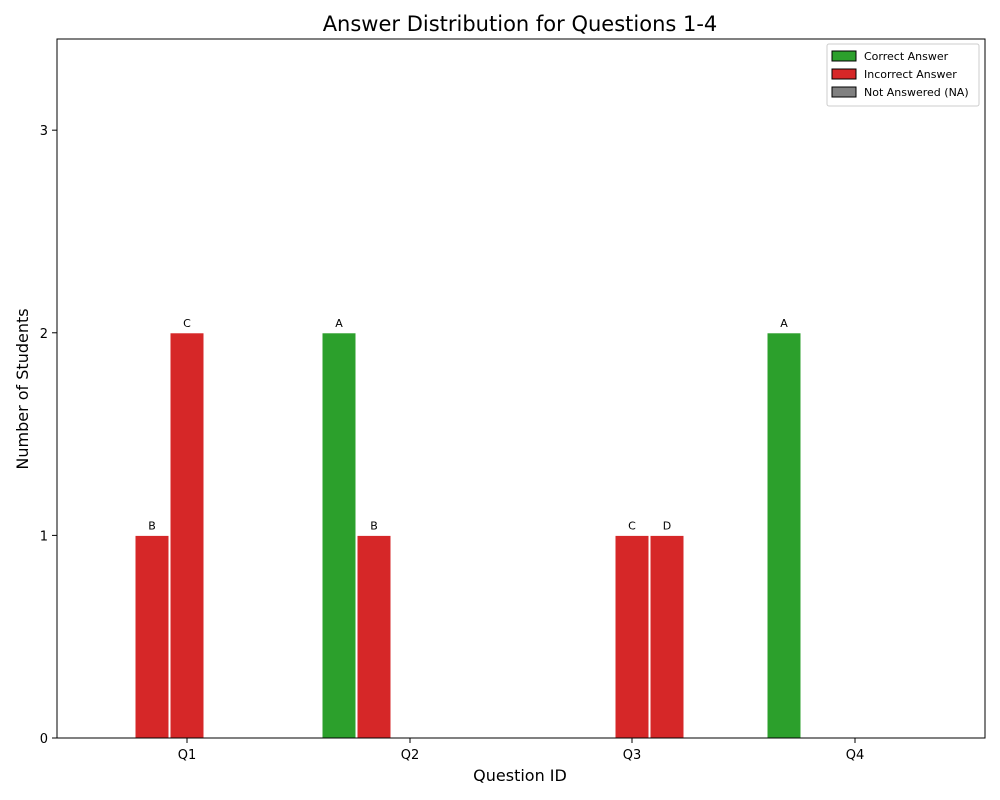 The width and height of the screenshot is (1000, 800). Describe the element at coordinates (152, 636) in the screenshot. I see `bar-q1-b` at that location.